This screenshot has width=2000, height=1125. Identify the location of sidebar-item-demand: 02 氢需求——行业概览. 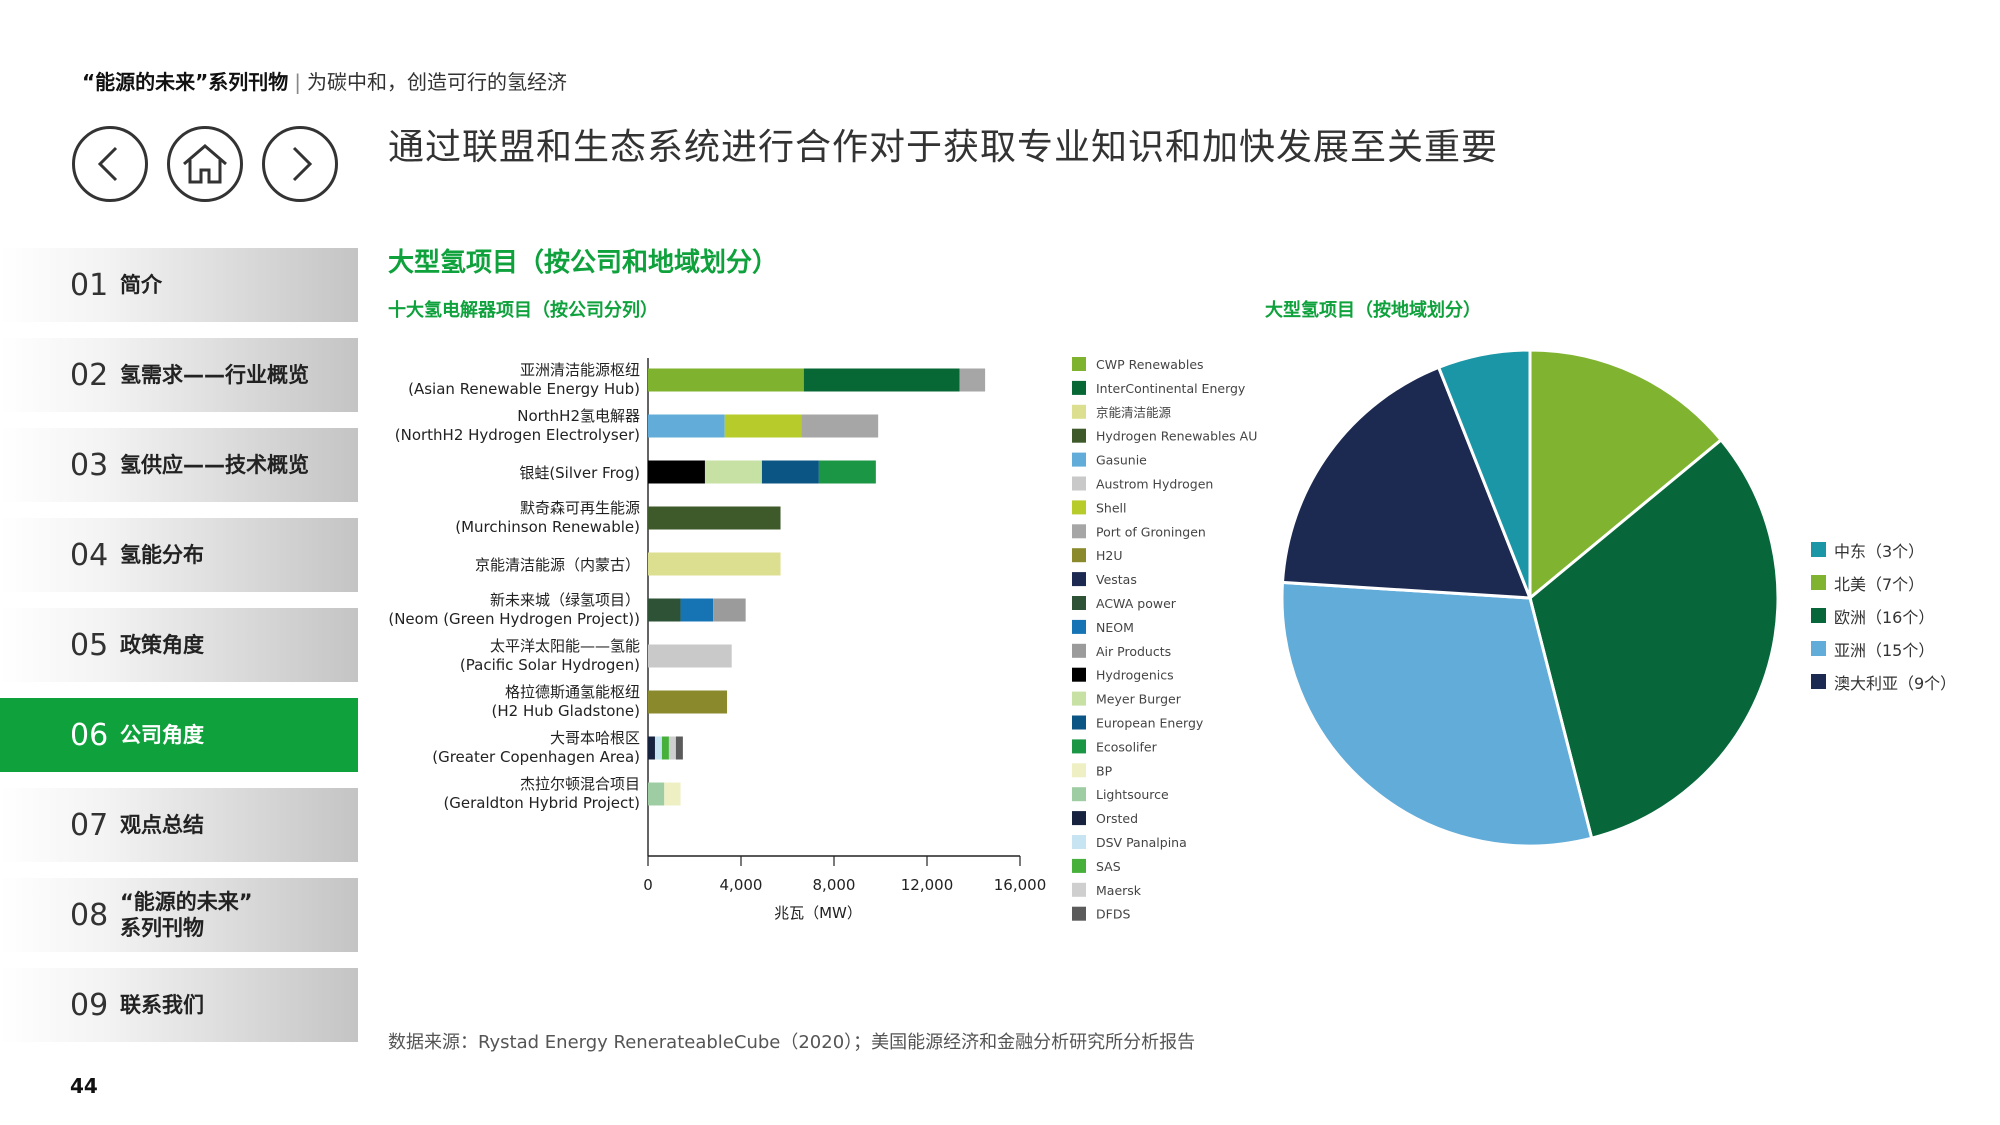
(179, 375).